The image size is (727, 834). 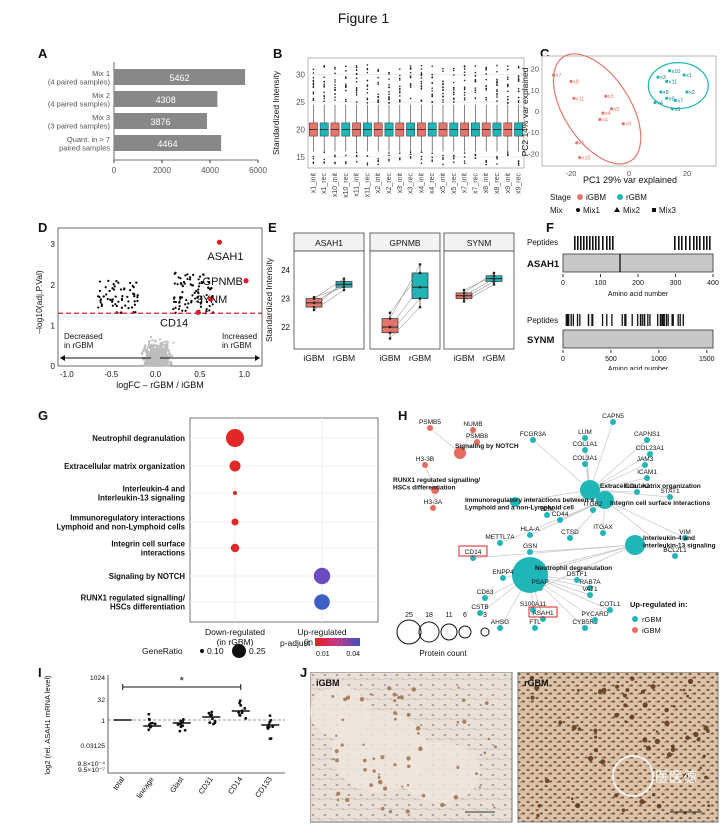 What do you see at coordinates (713, 283) in the screenshot?
I see `tick-label: 400` at bounding box center [713, 283].